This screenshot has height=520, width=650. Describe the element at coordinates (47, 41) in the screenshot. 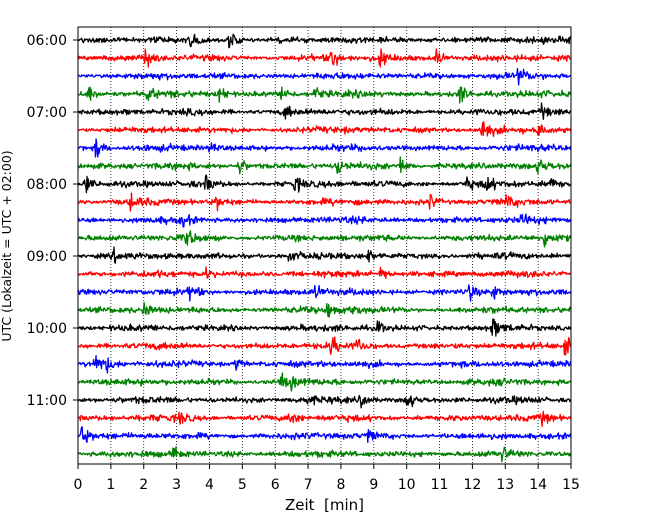

I see `y-tick-label: 06:00` at that location.